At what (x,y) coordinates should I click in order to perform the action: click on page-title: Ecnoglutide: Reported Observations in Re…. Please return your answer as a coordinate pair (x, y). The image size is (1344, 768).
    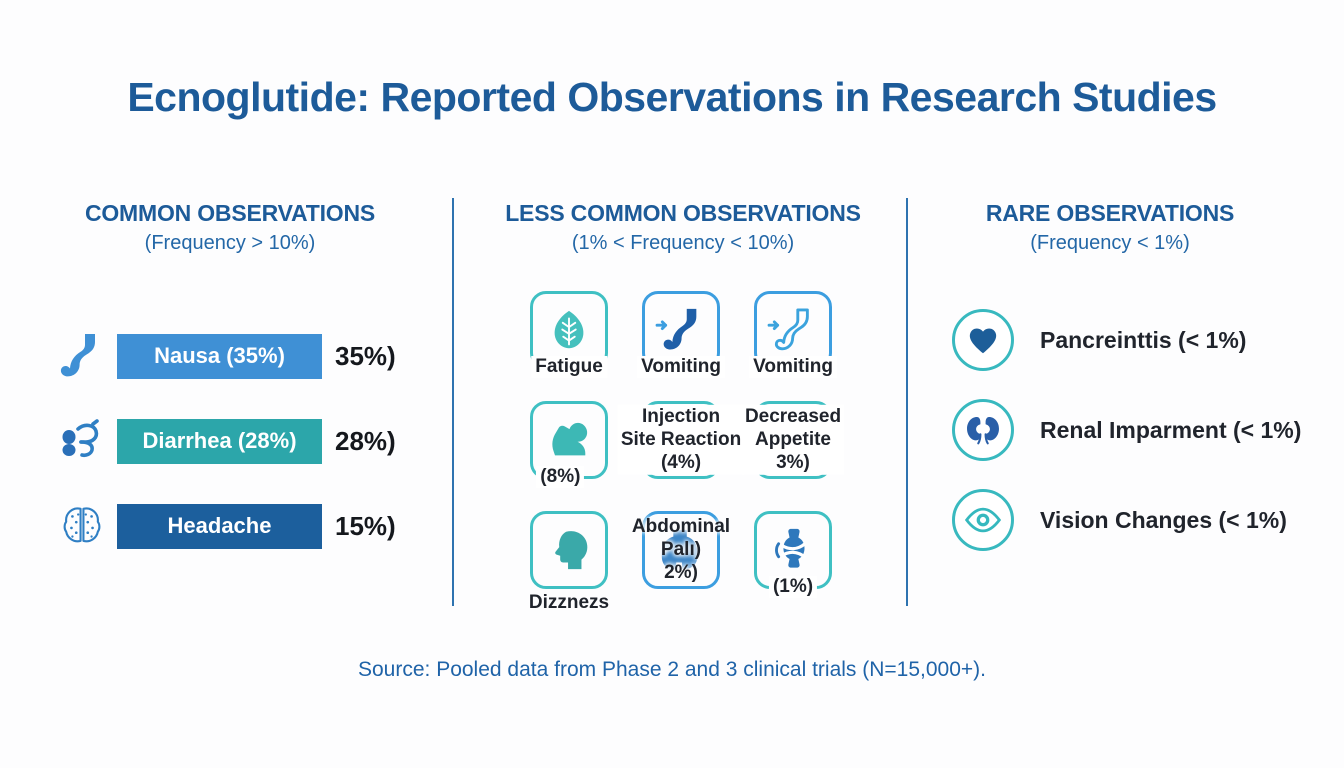
    Looking at the image, I should click on (672, 97).